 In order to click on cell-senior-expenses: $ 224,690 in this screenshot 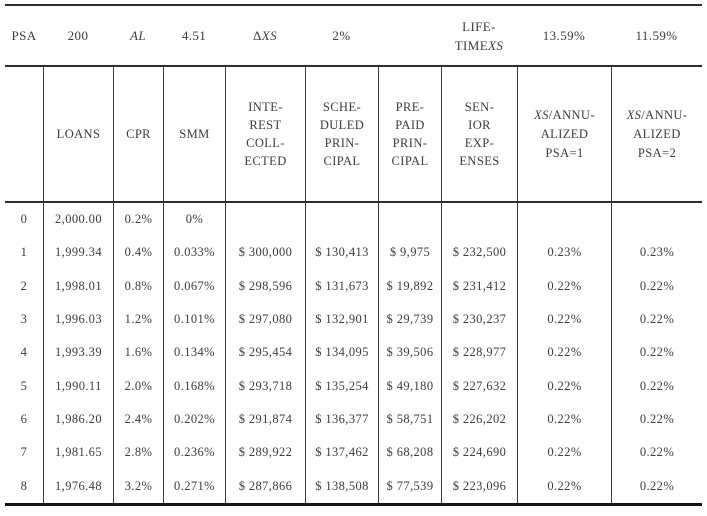, I will do `click(479, 453)`.